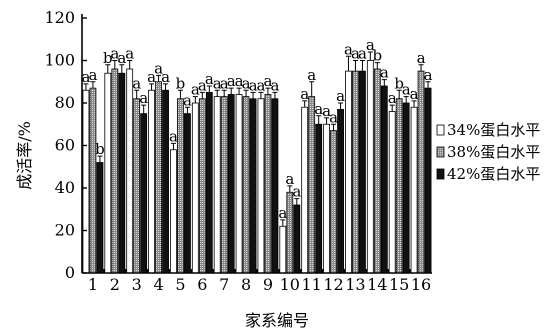 The height and width of the screenshot is (332, 558). I want to click on x-tick-label-1: 1, so click(93, 284).